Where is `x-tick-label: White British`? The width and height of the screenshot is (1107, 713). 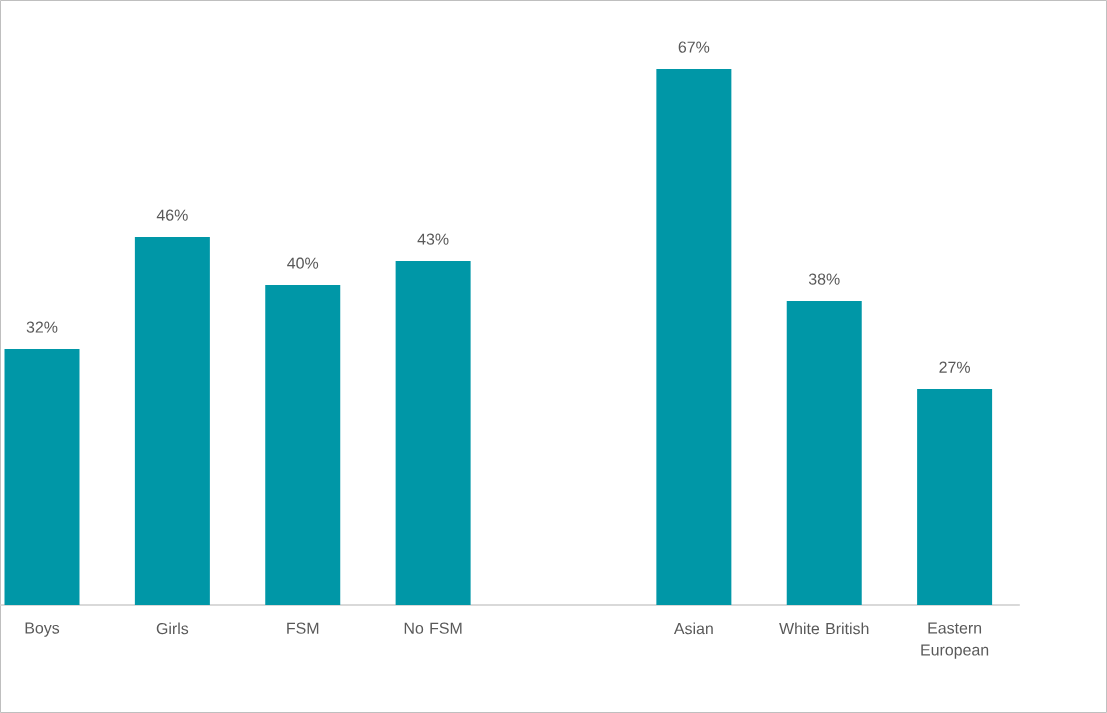
x-tick-label: White British is located at coordinates (824, 628).